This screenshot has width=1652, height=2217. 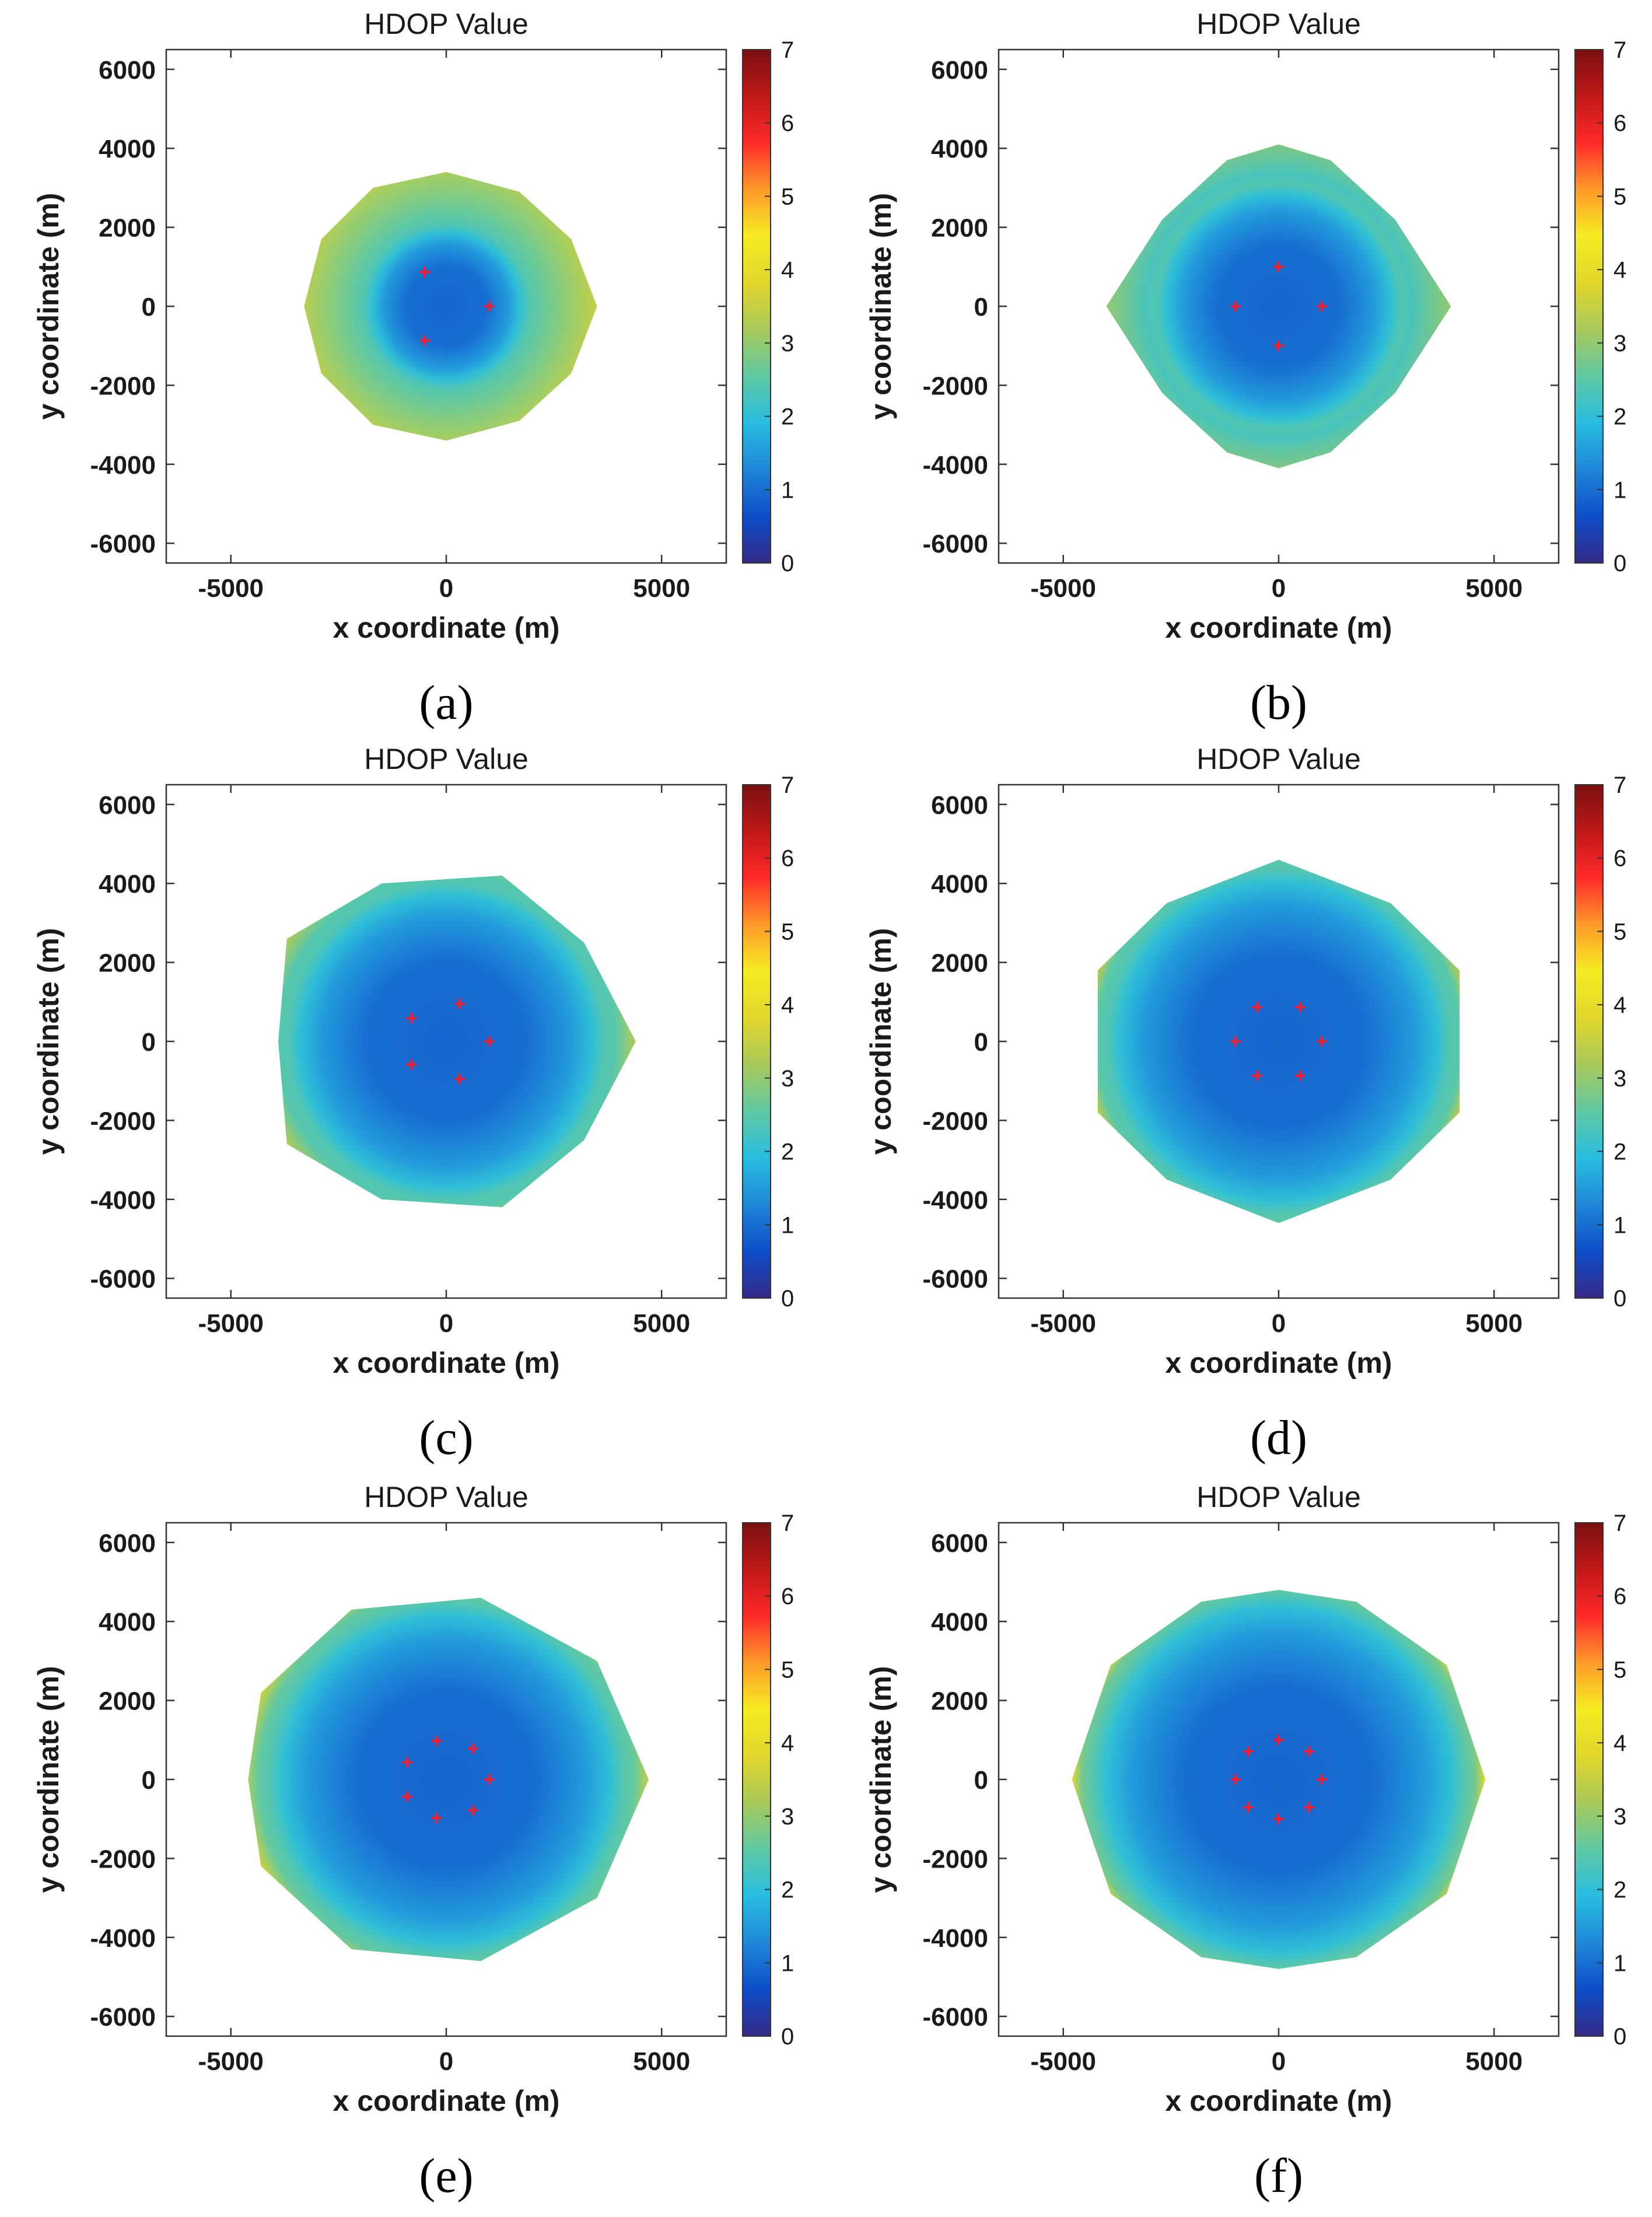 I want to click on panel-caption: (f), so click(x=1279, y=2176).